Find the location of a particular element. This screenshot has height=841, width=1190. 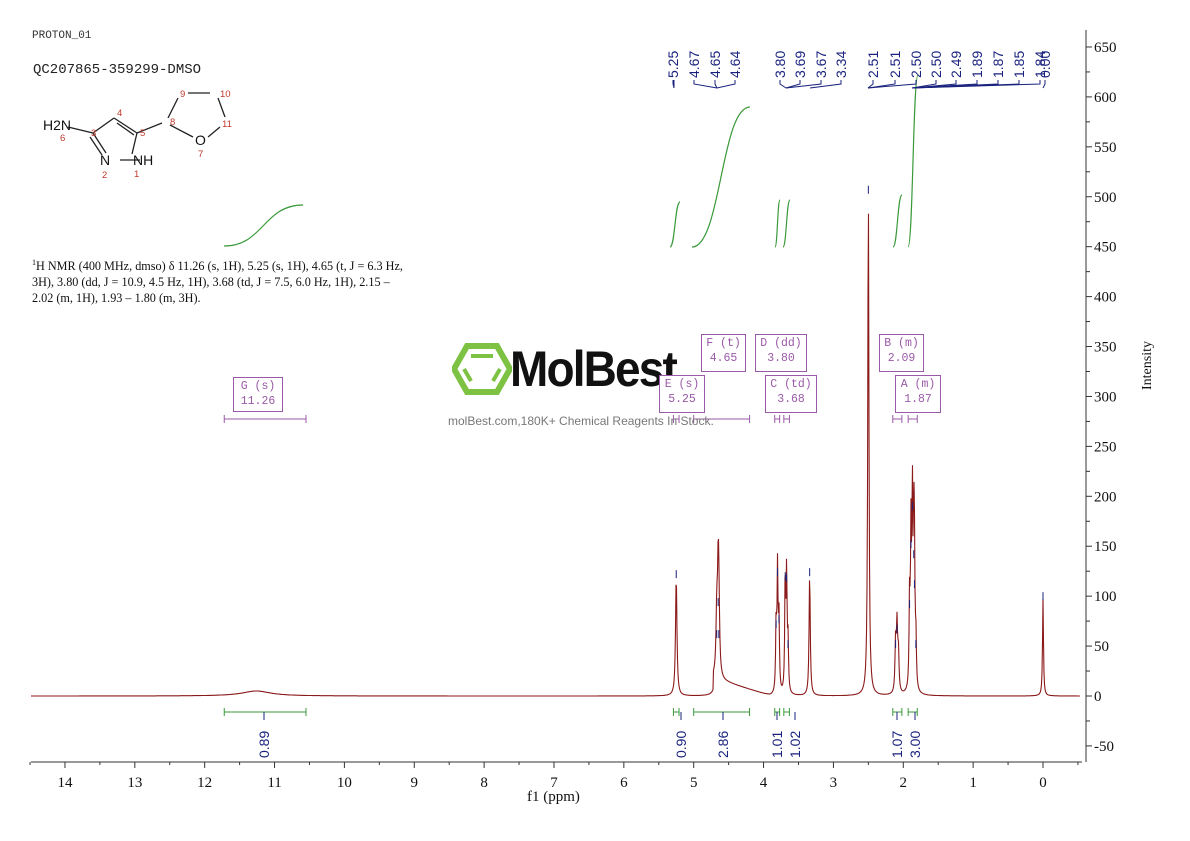

svg-text: 1.01 is located at coordinates (777, 744).